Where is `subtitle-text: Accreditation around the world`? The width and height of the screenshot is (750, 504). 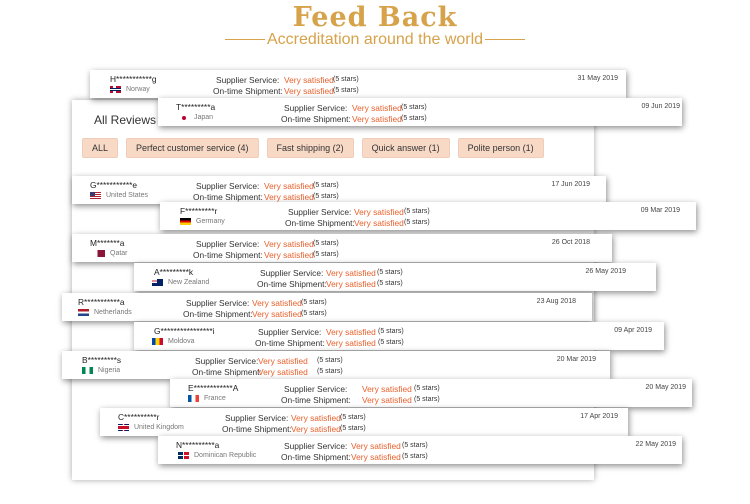 subtitle-text: Accreditation around the world is located at coordinates (375, 39).